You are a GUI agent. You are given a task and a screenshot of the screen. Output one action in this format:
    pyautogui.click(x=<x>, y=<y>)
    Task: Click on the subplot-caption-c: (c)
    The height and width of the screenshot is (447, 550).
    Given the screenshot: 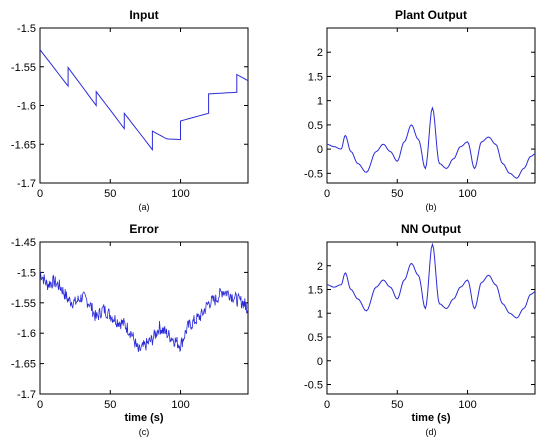 What is the action you would take?
    pyautogui.click(x=144, y=432)
    